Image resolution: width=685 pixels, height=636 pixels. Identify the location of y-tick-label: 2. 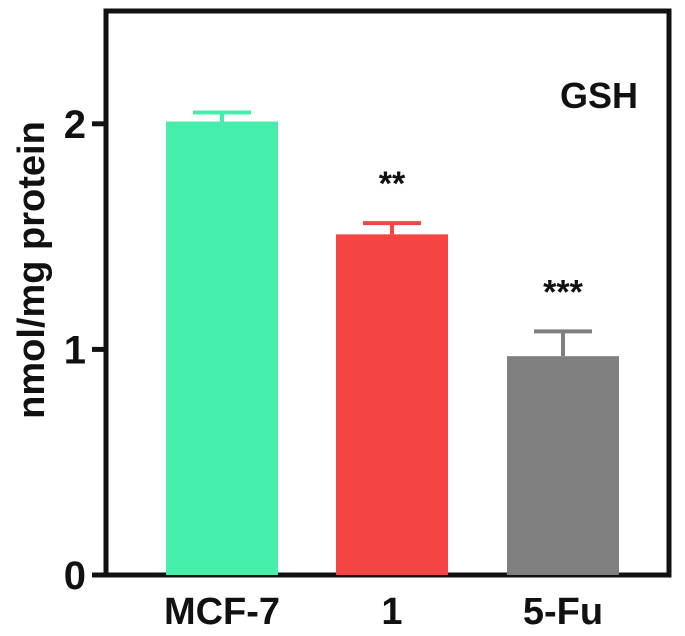
(75, 125).